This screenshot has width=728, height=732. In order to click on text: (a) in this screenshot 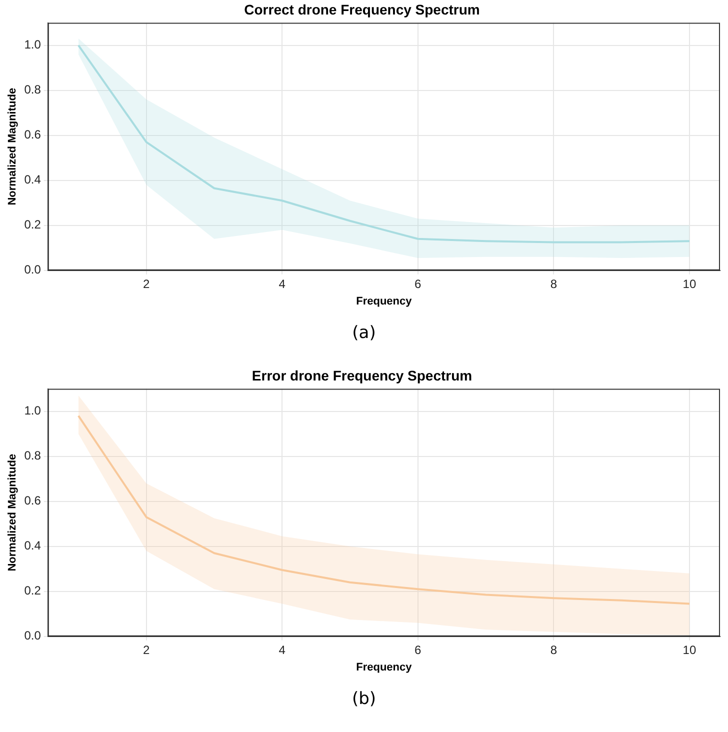, I will do `click(364, 333)`.